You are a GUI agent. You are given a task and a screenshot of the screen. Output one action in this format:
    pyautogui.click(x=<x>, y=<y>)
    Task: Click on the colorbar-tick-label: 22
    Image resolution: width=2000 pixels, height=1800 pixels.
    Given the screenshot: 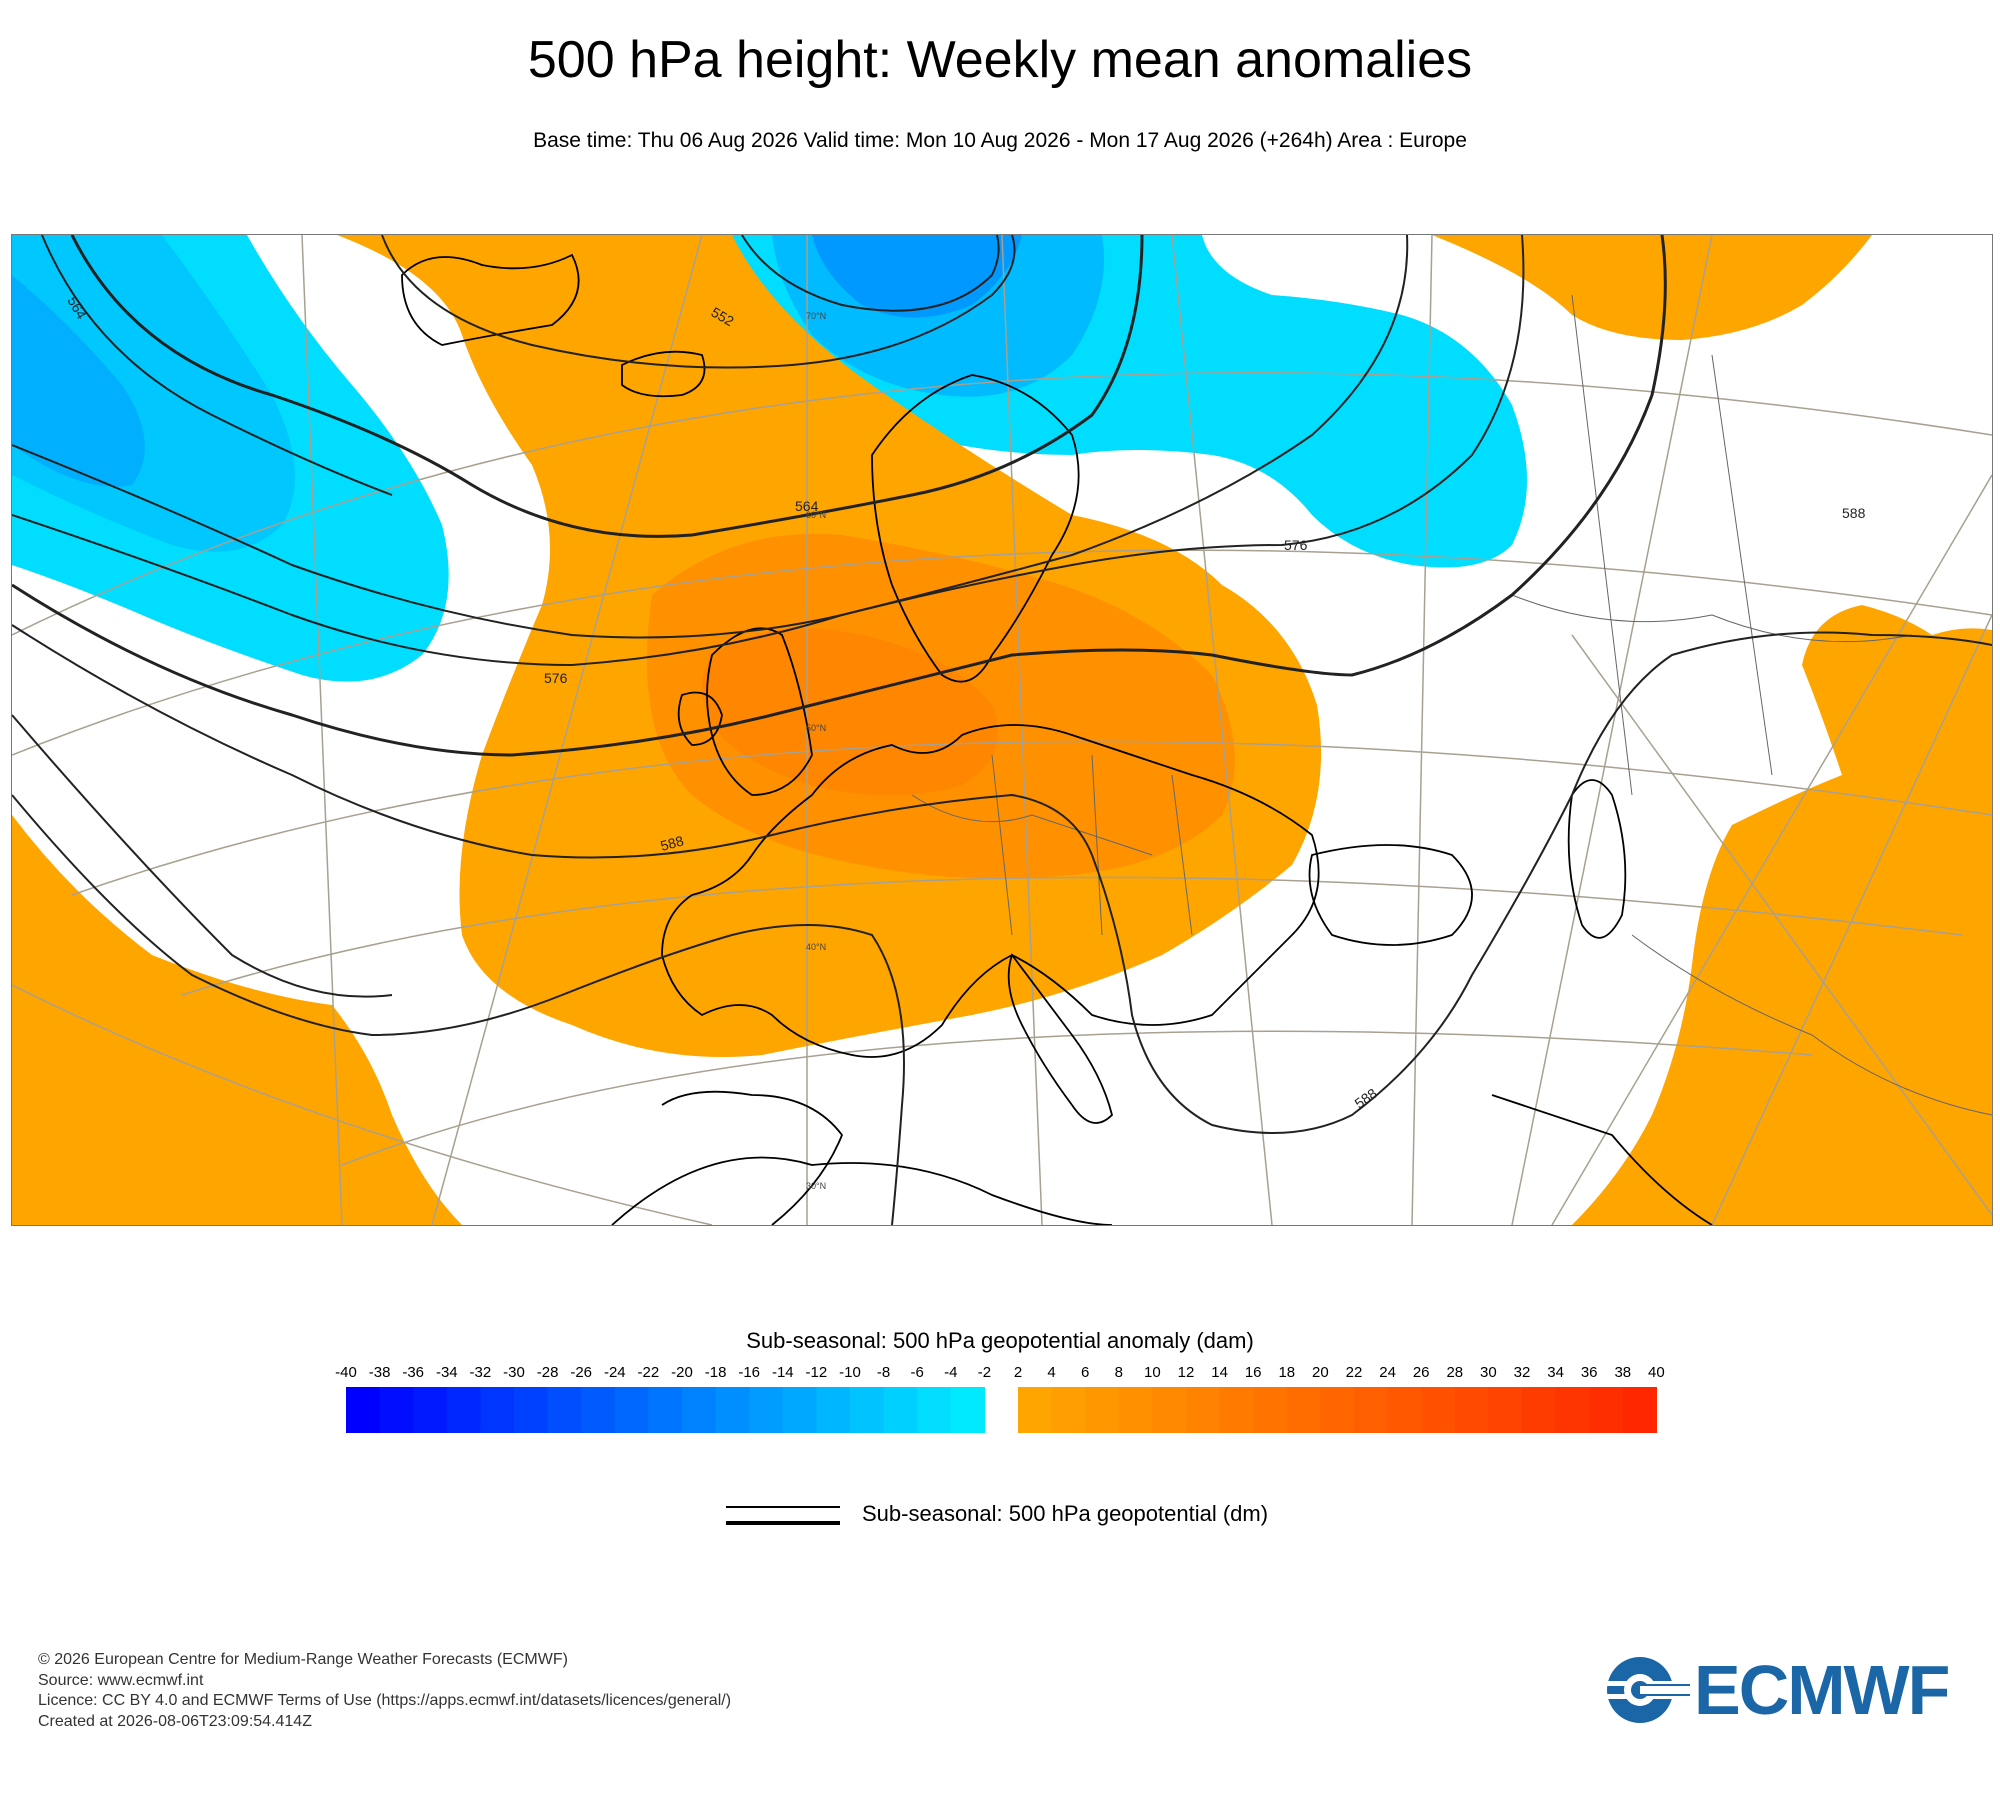 What is the action you would take?
    pyautogui.click(x=1354, y=1372)
    